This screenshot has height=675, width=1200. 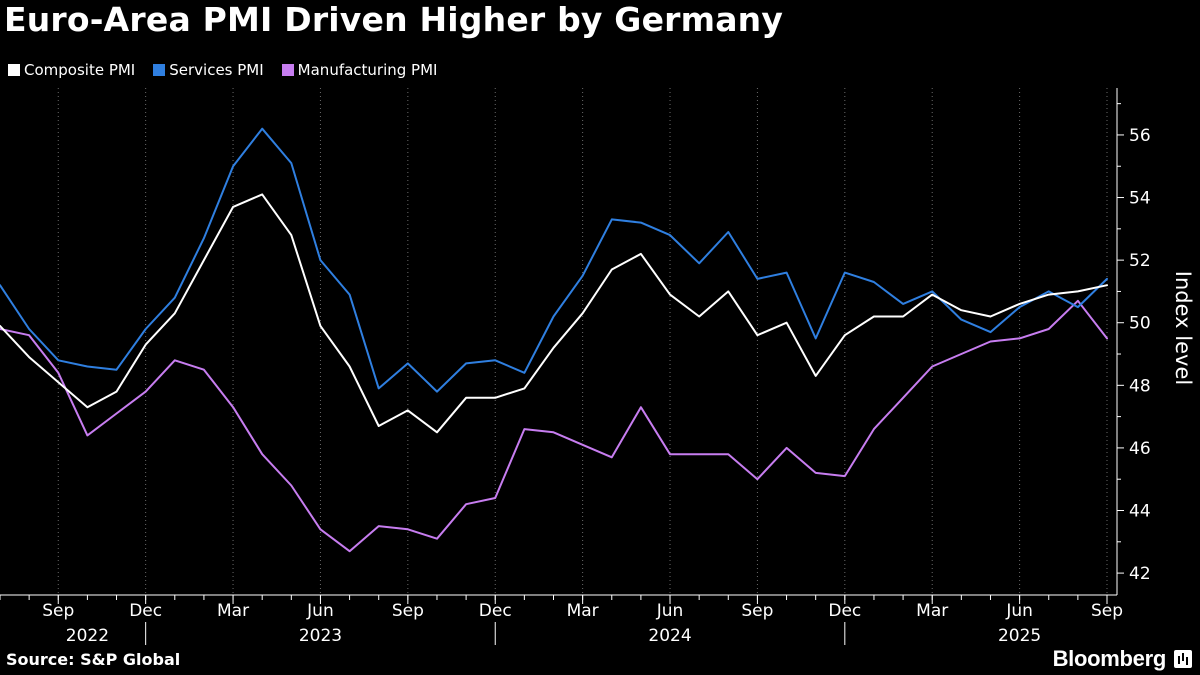 What do you see at coordinates (14, 70) in the screenshot?
I see `legend-swatch-composite` at bounding box center [14, 70].